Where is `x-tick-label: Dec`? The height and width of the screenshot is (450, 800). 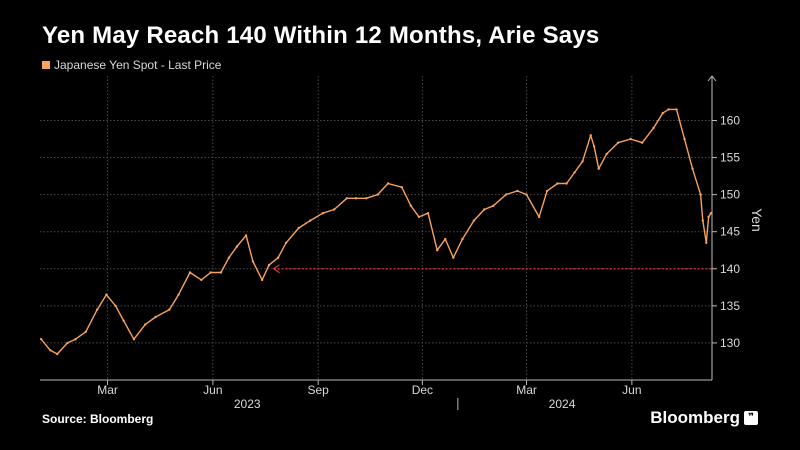 x-tick-label: Dec is located at coordinates (422, 390).